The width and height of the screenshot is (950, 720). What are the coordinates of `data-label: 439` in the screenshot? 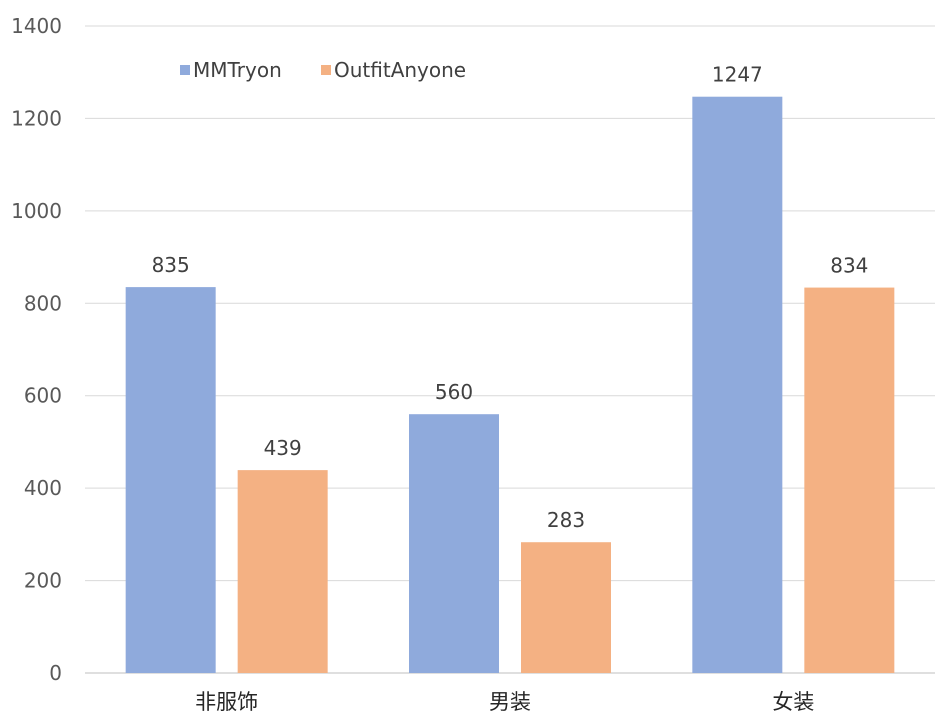 It's located at (283, 448).